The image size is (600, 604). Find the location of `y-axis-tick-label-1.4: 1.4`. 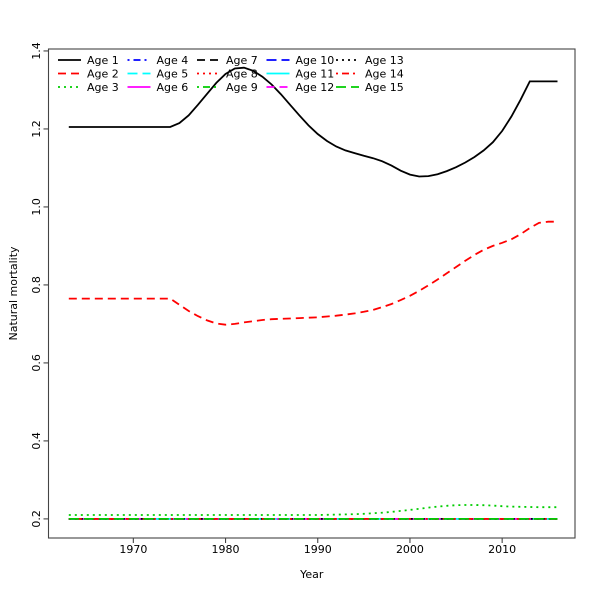

y-axis-tick-label-1.4: 1.4 is located at coordinates (36, 51).